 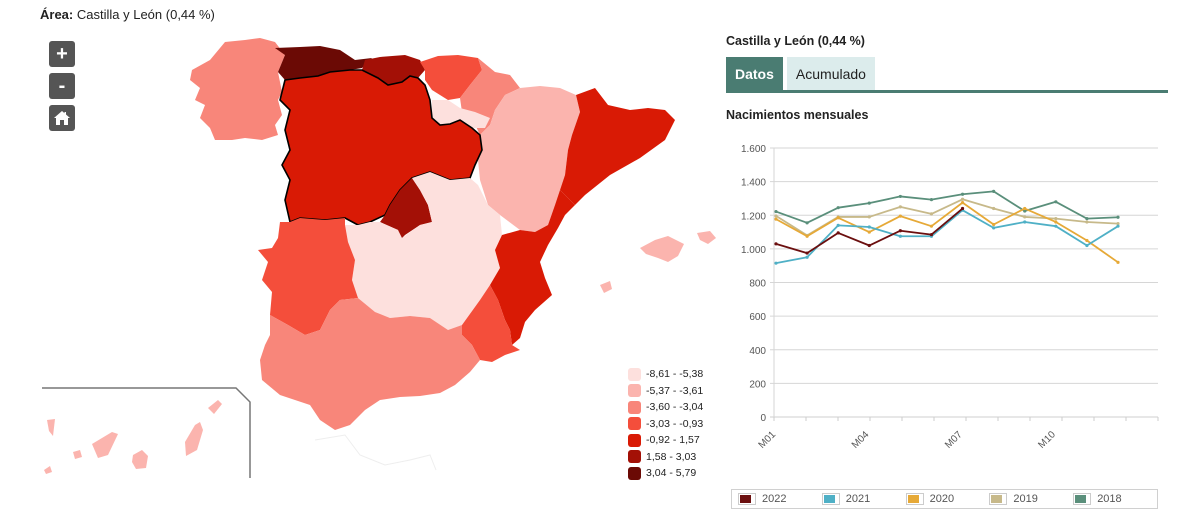 I want to click on map-legend-item: -5,37 - -3,61, so click(x=665, y=391).